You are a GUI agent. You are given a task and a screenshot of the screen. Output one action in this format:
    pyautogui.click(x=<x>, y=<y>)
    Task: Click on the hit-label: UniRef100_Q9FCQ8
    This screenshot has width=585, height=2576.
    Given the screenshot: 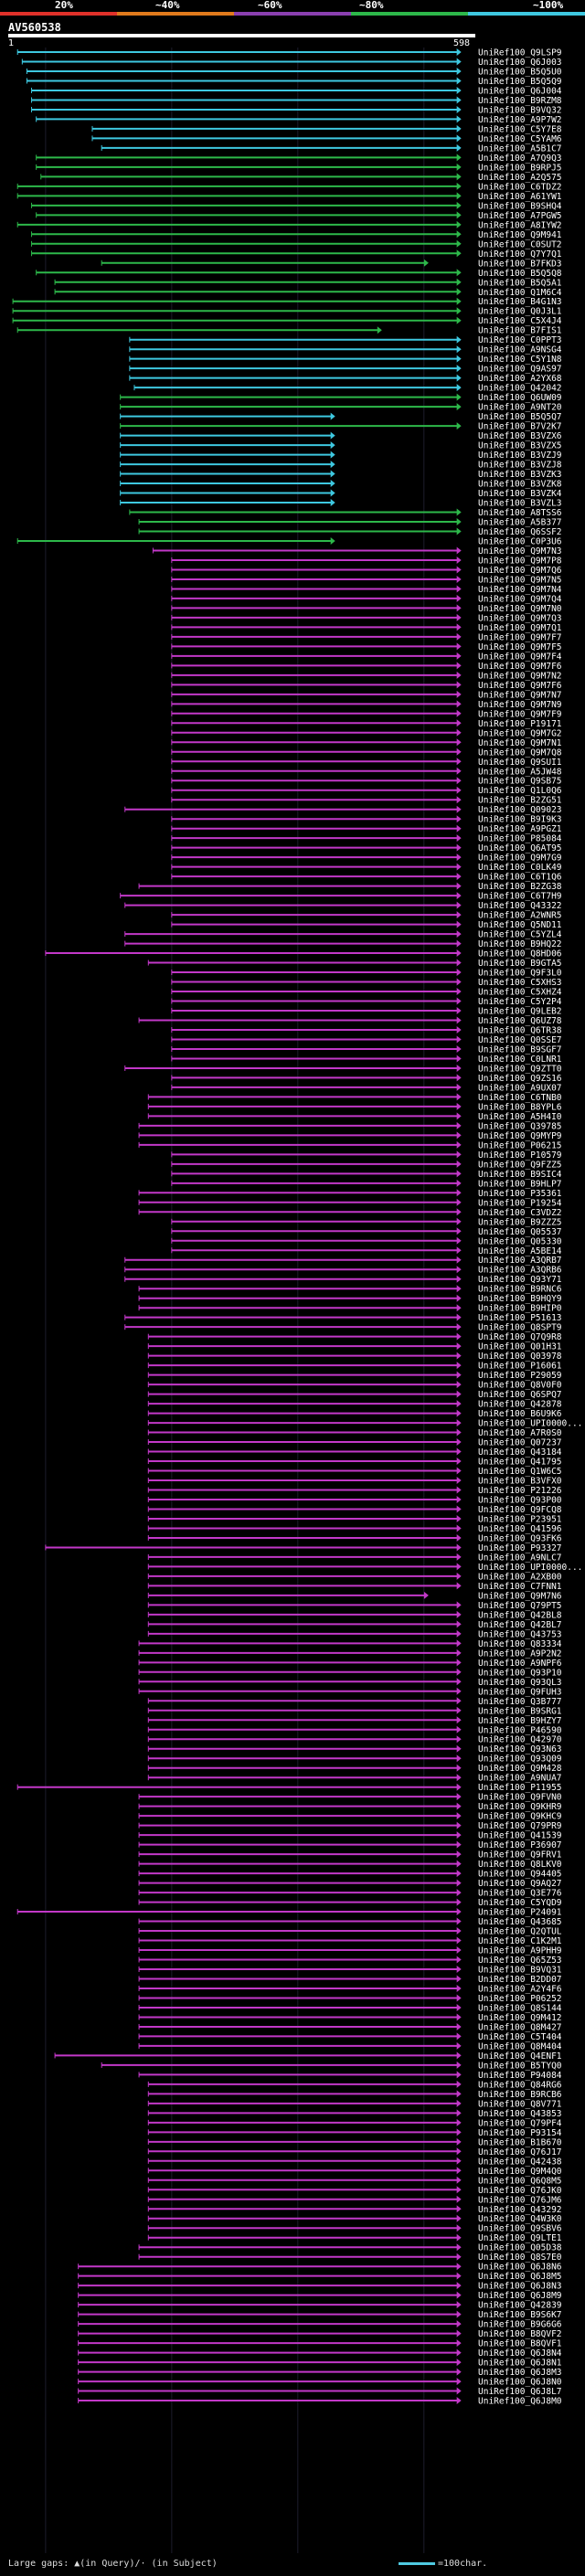 What is the action you would take?
    pyautogui.click(x=520, y=1510)
    